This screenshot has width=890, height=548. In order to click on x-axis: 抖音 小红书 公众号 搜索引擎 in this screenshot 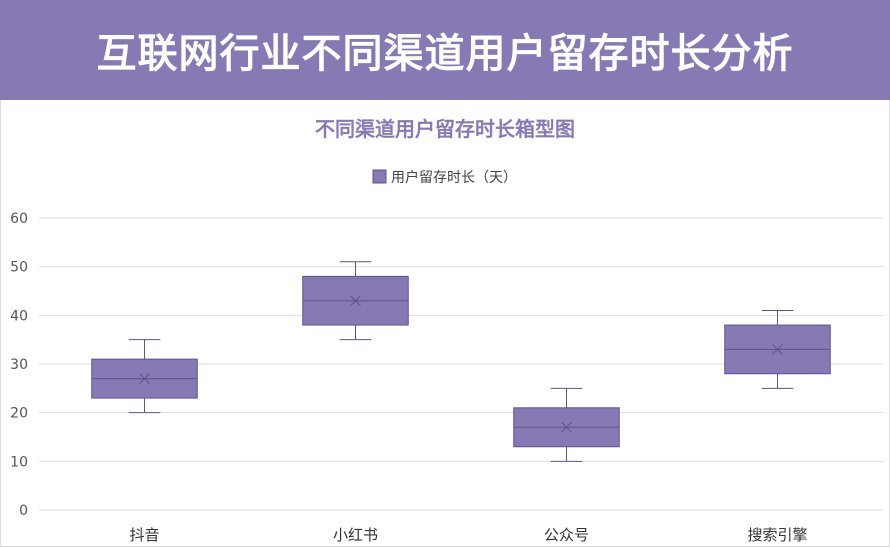, I will do `click(468, 535)`.